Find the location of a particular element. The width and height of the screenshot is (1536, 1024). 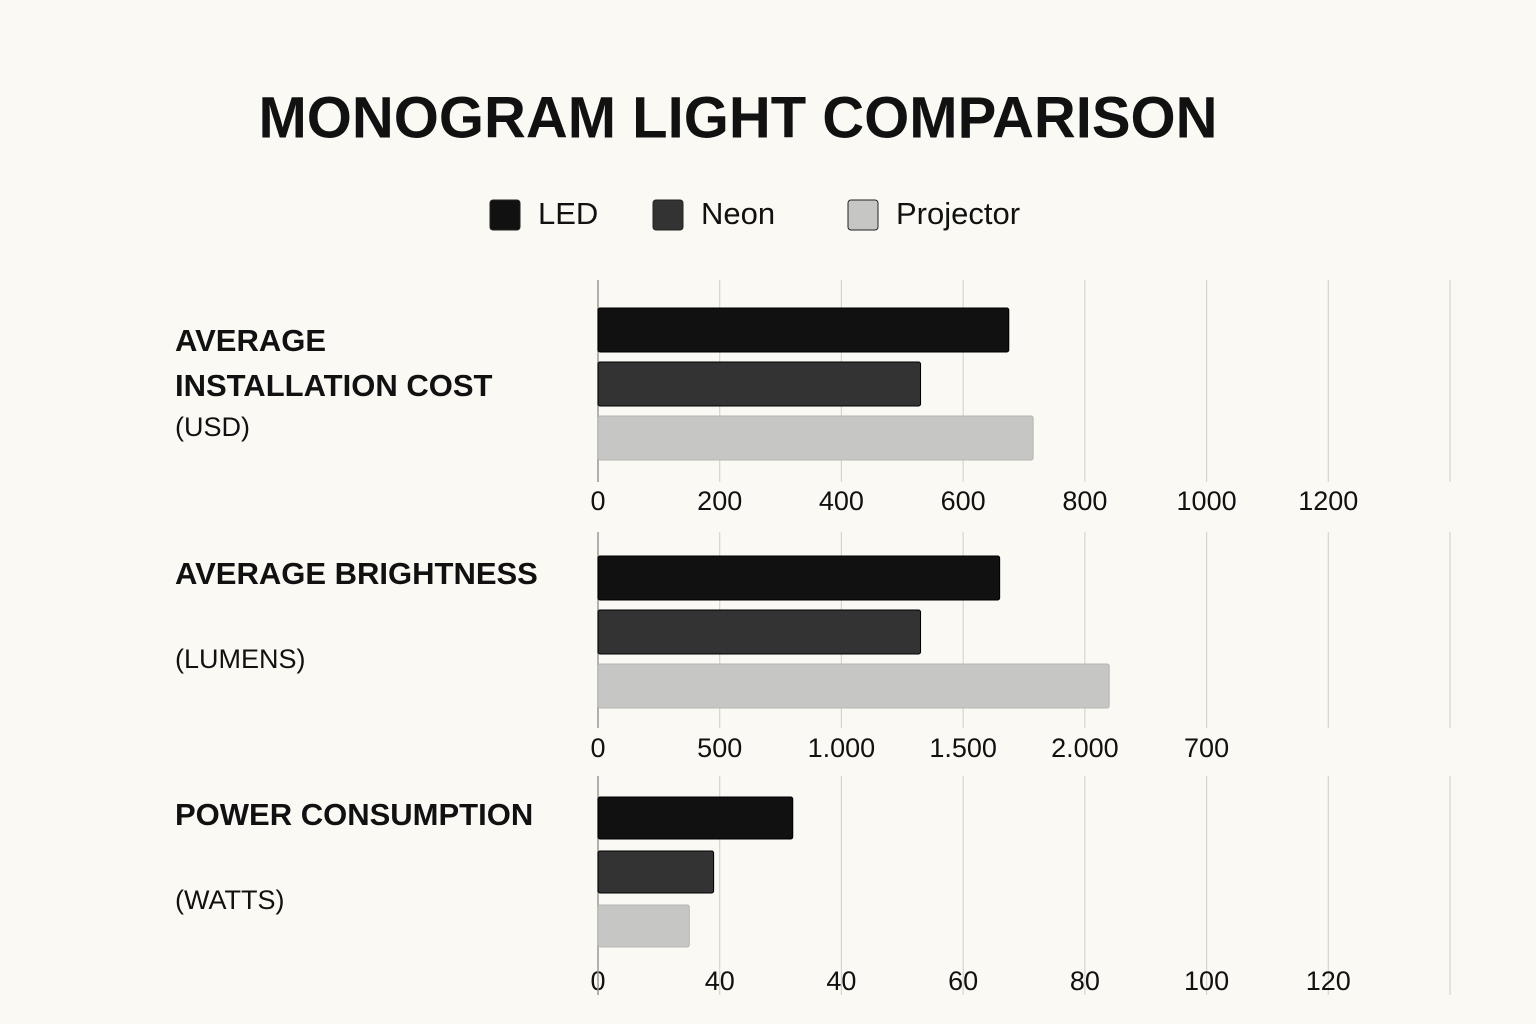

x-tick-label: 1000 is located at coordinates (1207, 501).